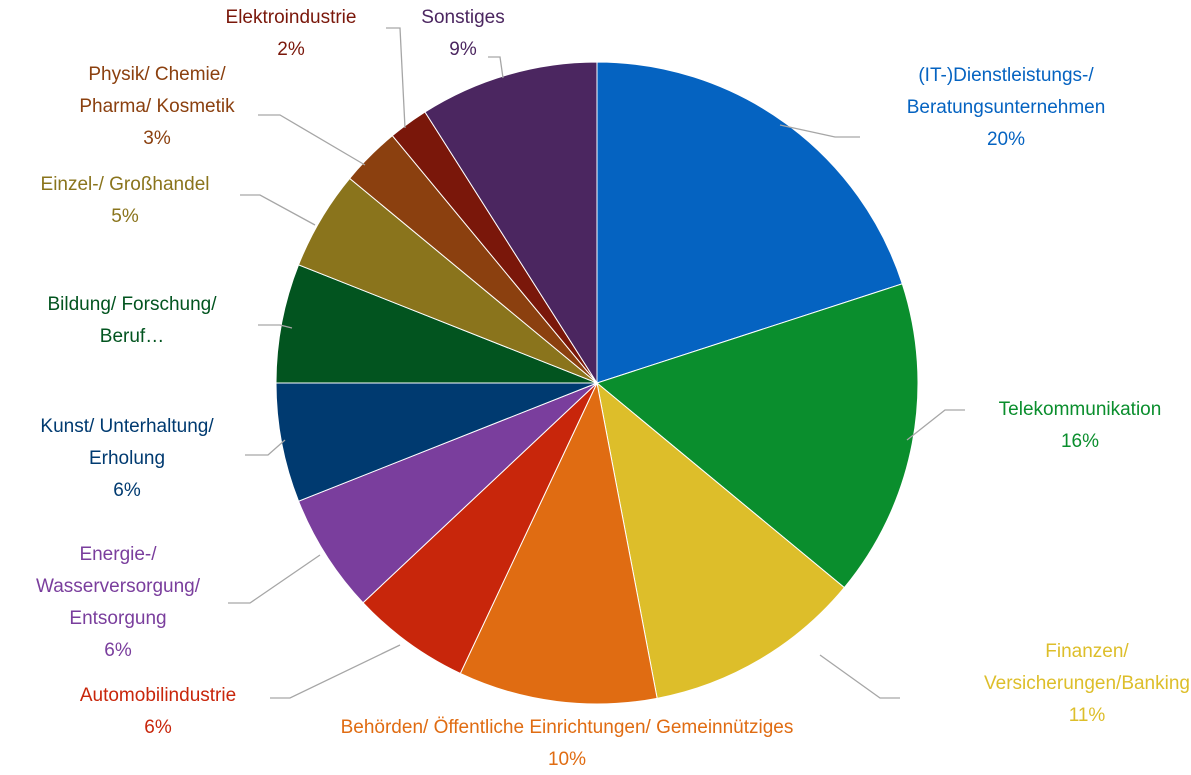 The height and width of the screenshot is (775, 1191). Describe the element at coordinates (158, 712) in the screenshot. I see `slice-label: Automobilindustrie 6%` at that location.